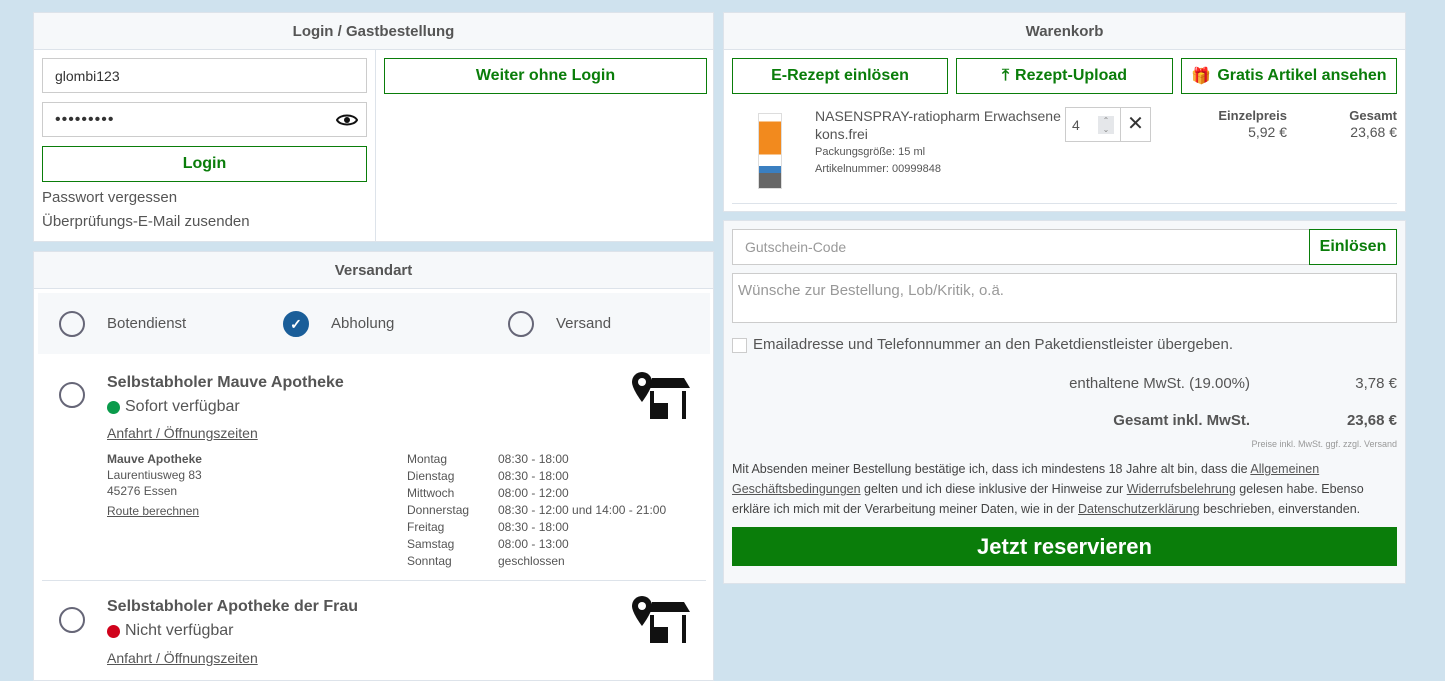 This screenshot has height=681, width=1445. Describe the element at coordinates (373, 270) in the screenshot. I see `shipping-title: Versandart` at that location.